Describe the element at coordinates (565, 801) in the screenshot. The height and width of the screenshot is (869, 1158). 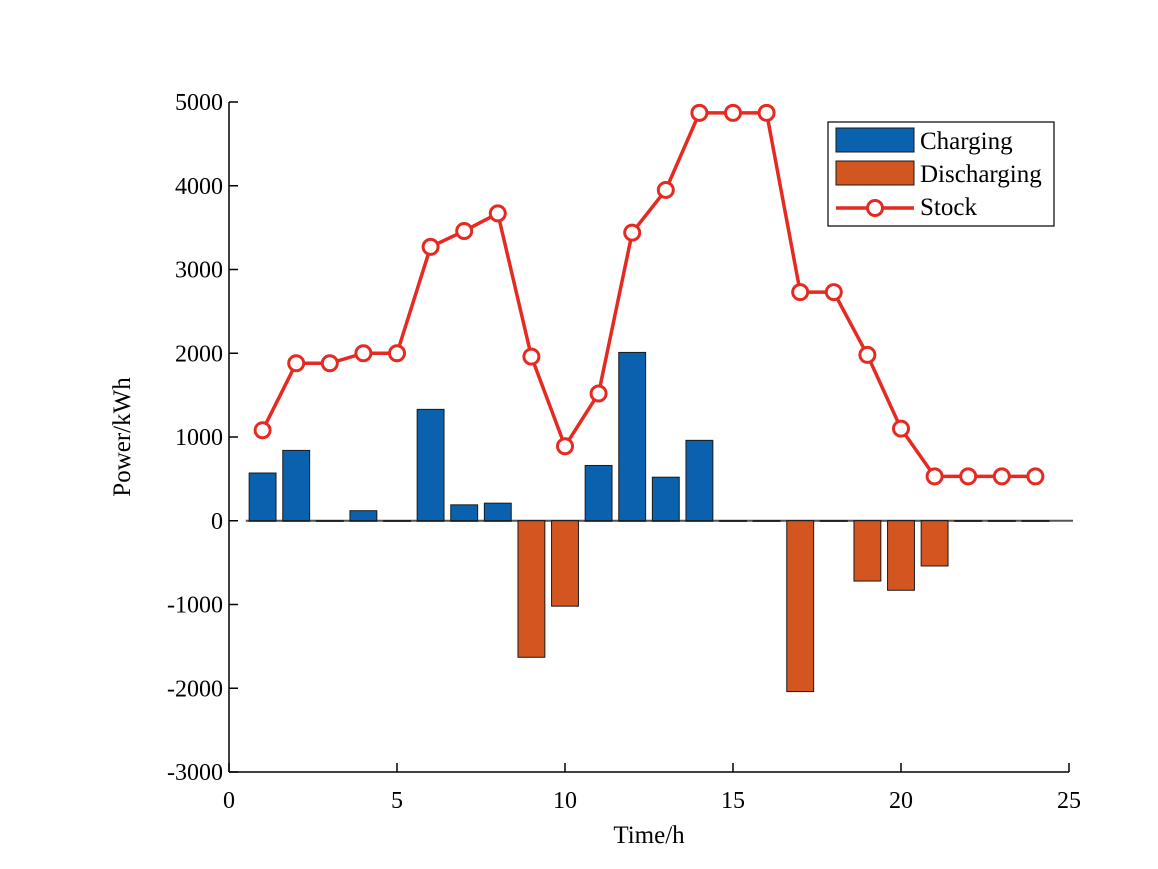
I see `x-tick-label: 10` at that location.